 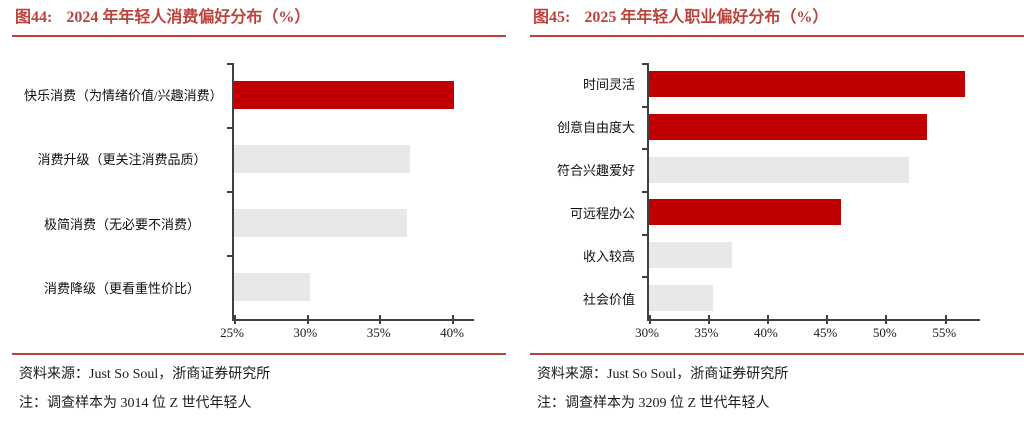 I want to click on x-axis-tick-label: 55%, so click(x=944, y=332).